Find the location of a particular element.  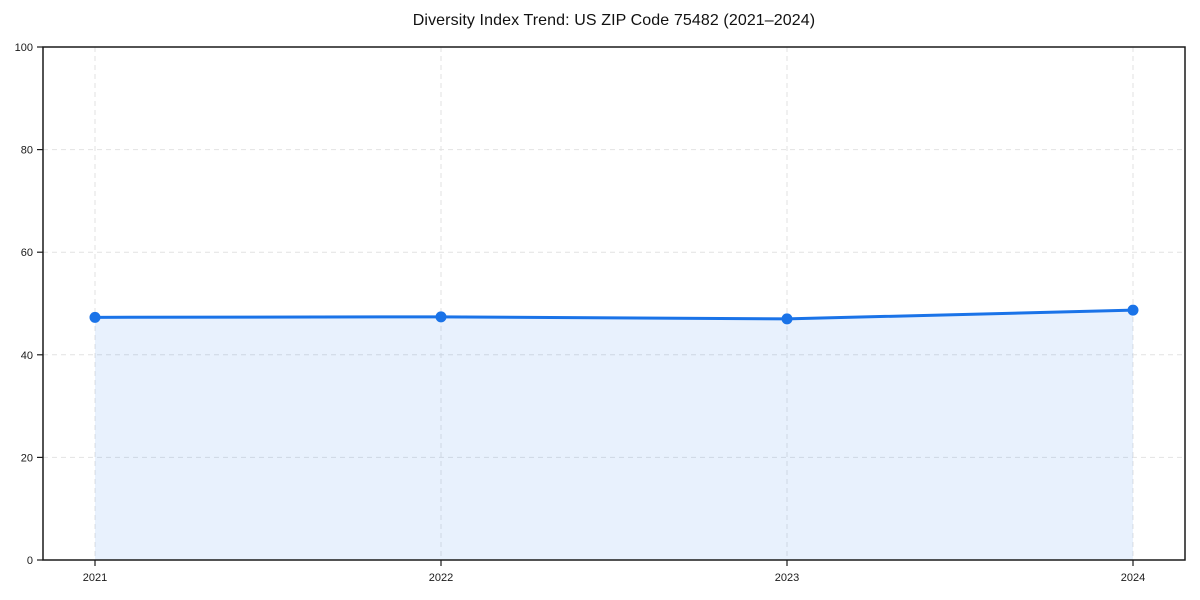

y-tick-label: 20 is located at coordinates (27, 458).